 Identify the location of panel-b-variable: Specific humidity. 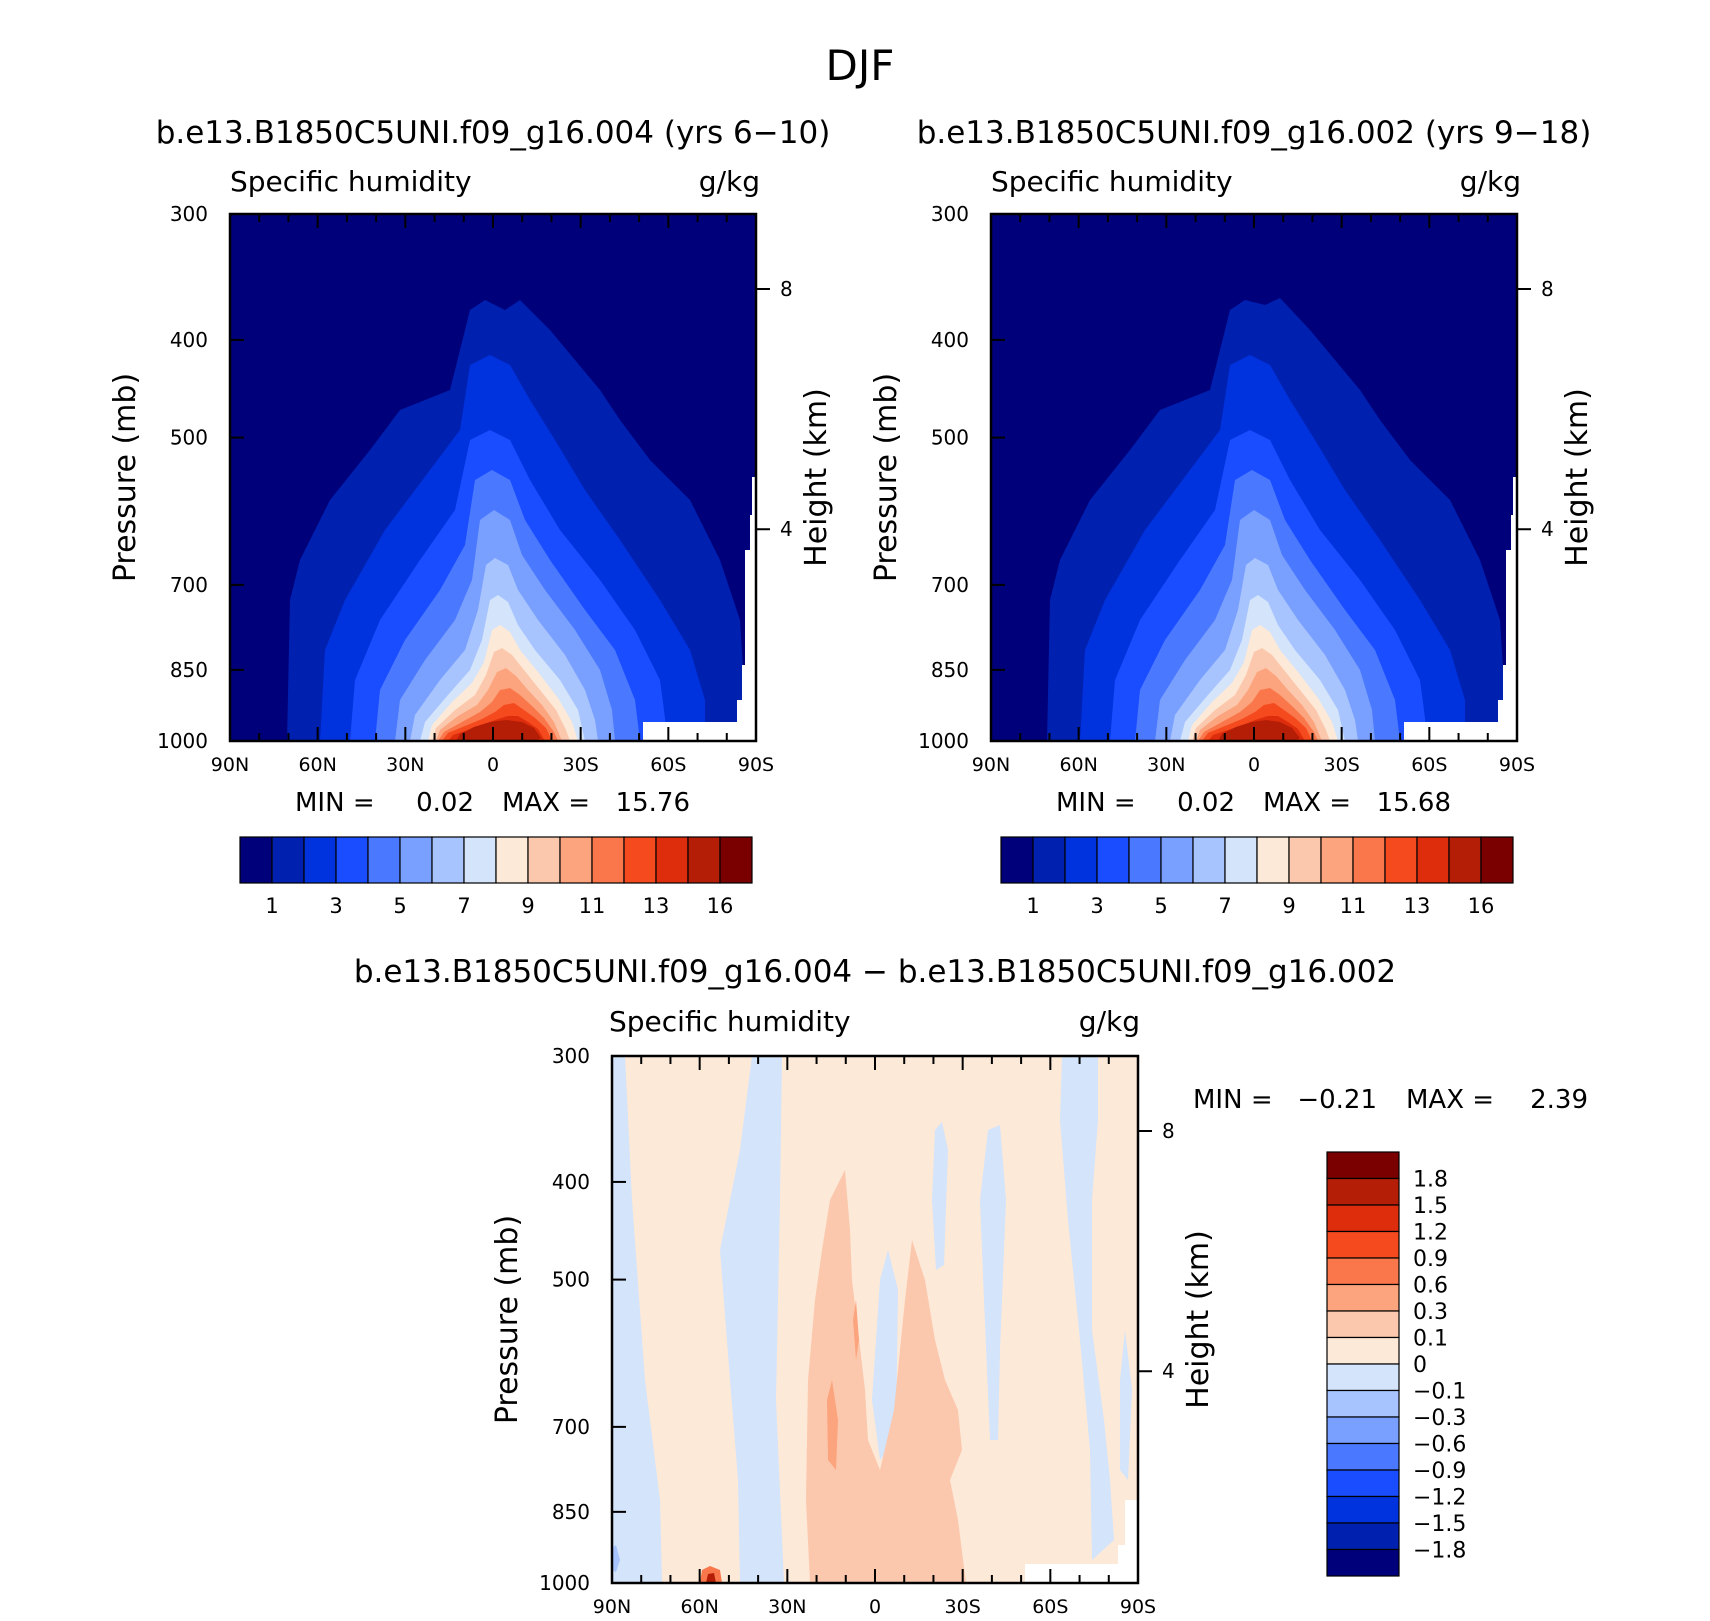
(1112, 181).